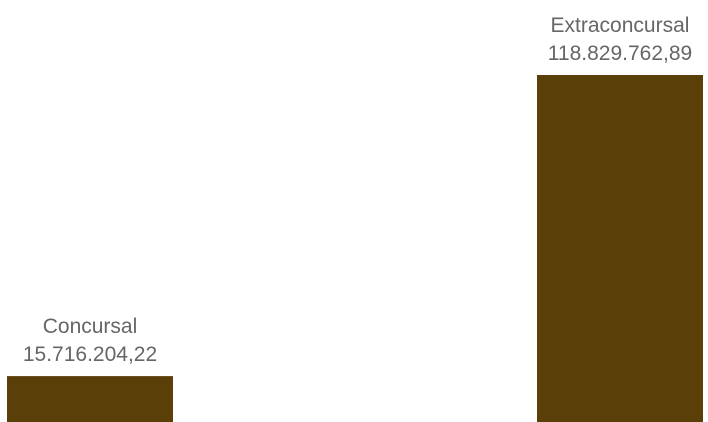 Image resolution: width=708 pixels, height=422 pixels. I want to click on bar-value-label: 15.716.204,22, so click(90, 354).